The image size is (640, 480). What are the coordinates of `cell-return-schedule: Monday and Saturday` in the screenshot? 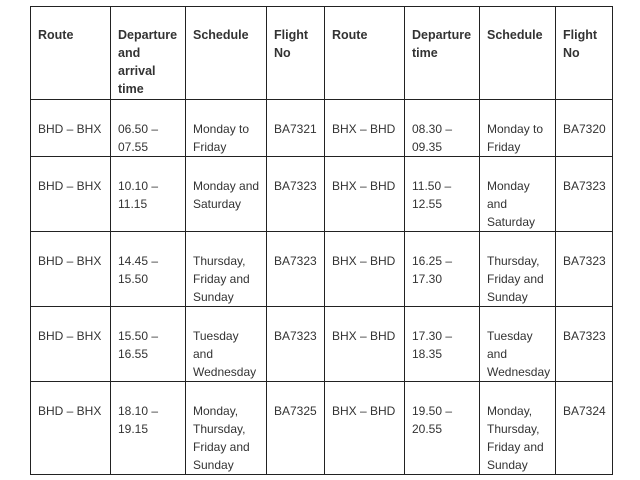 It's located at (517, 194).